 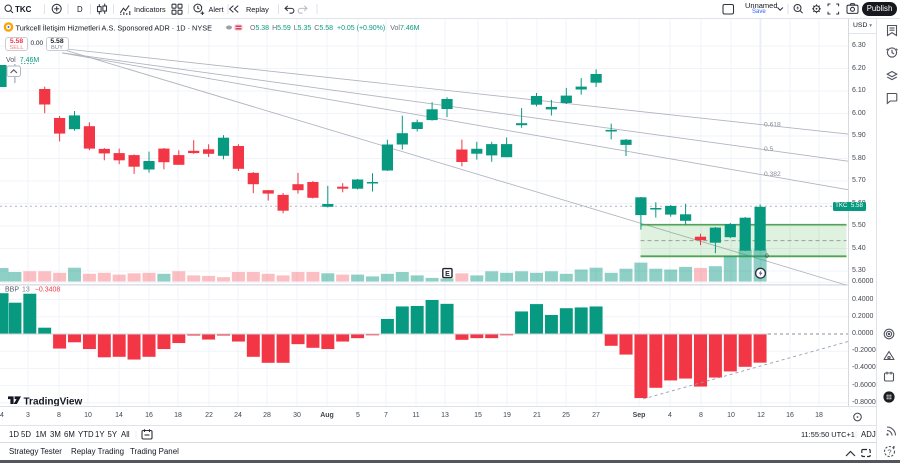 I want to click on svg-text:Vol7.46M: Vol 7.46M, so click(x=22, y=60).